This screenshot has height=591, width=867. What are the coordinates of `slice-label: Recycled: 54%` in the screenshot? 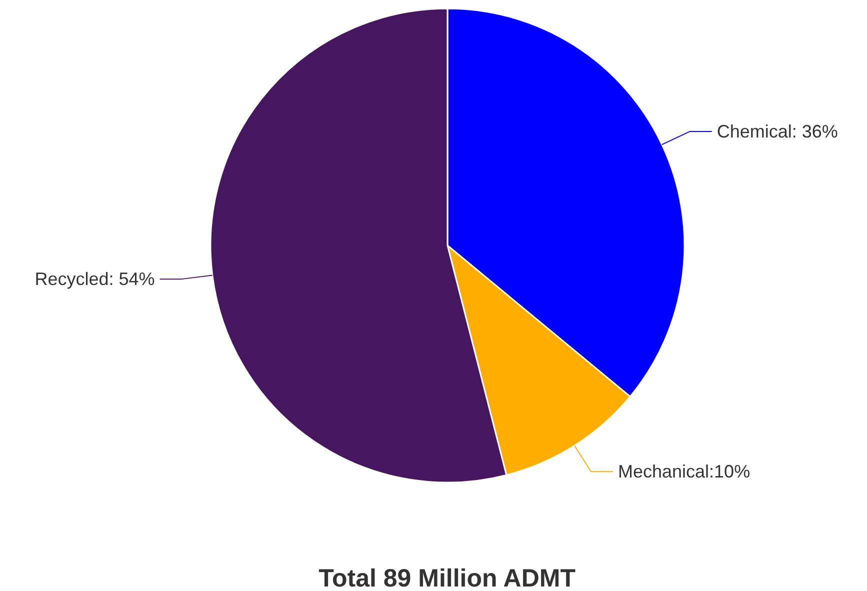 It's located at (94, 279).